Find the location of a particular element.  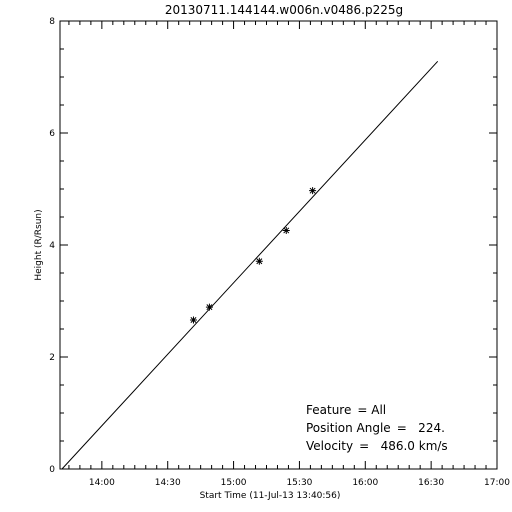

x-tick-label: 17:00 is located at coordinates (497, 483).